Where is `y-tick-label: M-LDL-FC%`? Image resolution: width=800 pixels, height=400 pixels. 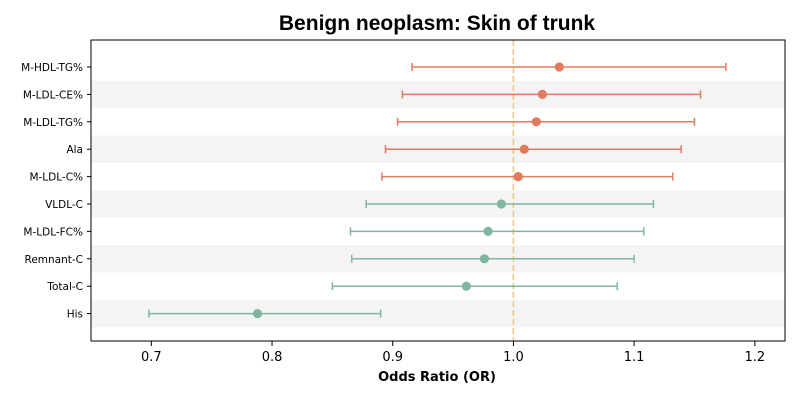 y-tick-label: M-LDL-FC% is located at coordinates (53, 232).